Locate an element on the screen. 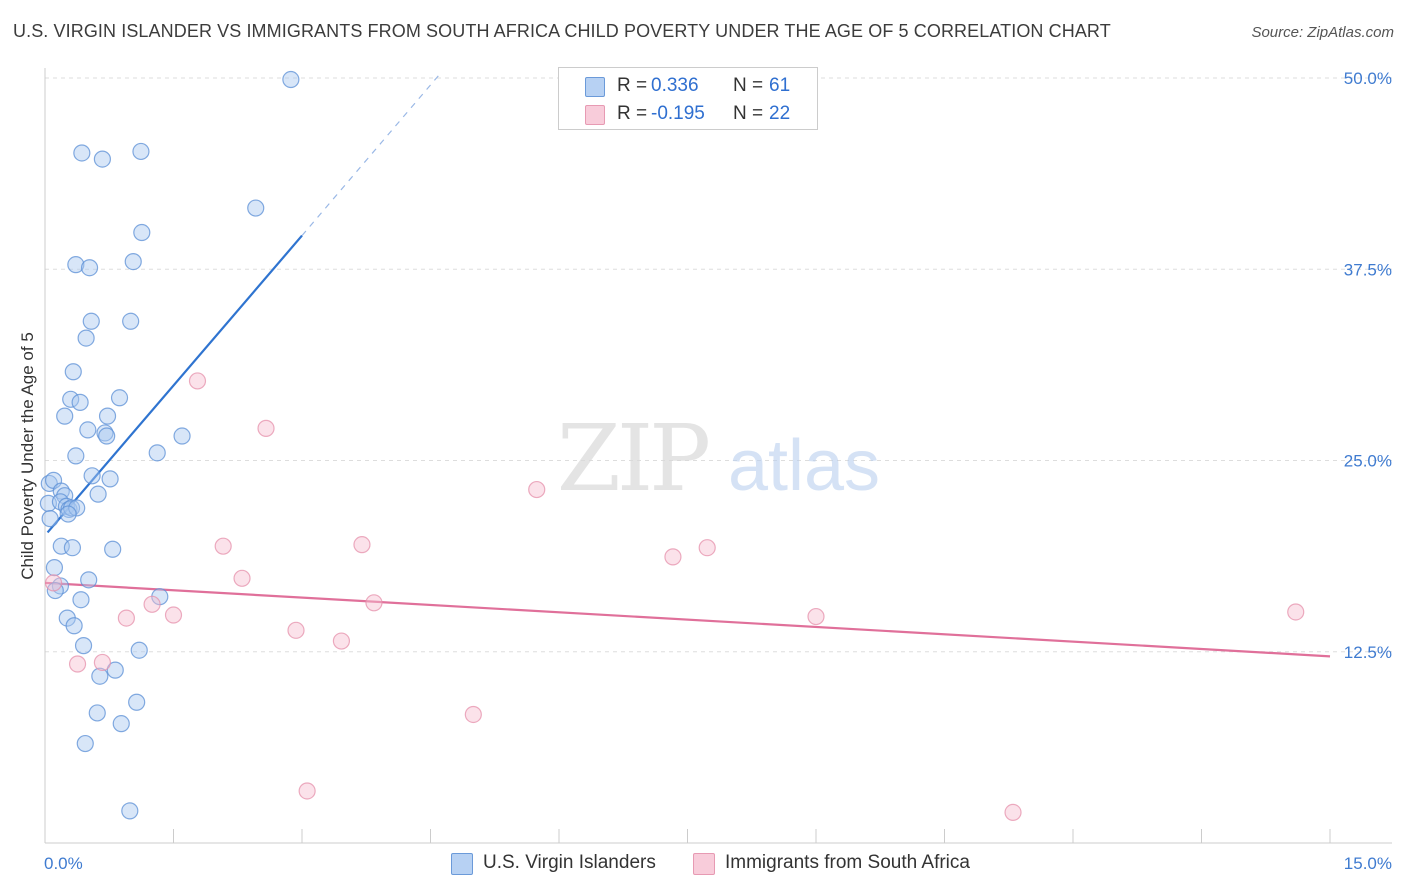 This screenshot has width=1406, height=892. y-tick-label: 25.0% is located at coordinates (1368, 461).